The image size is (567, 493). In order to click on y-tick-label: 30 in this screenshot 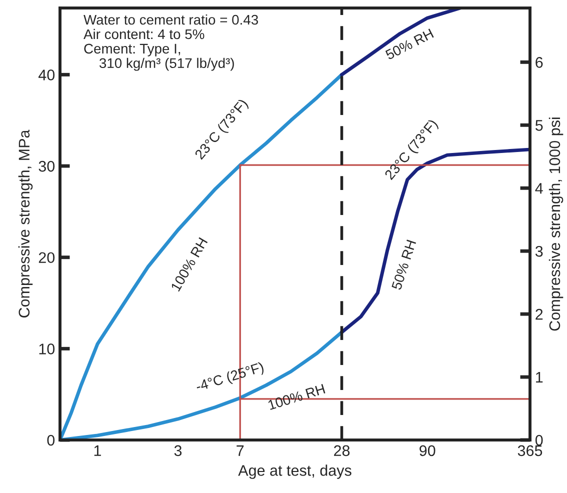, I will do `click(46, 166)`.